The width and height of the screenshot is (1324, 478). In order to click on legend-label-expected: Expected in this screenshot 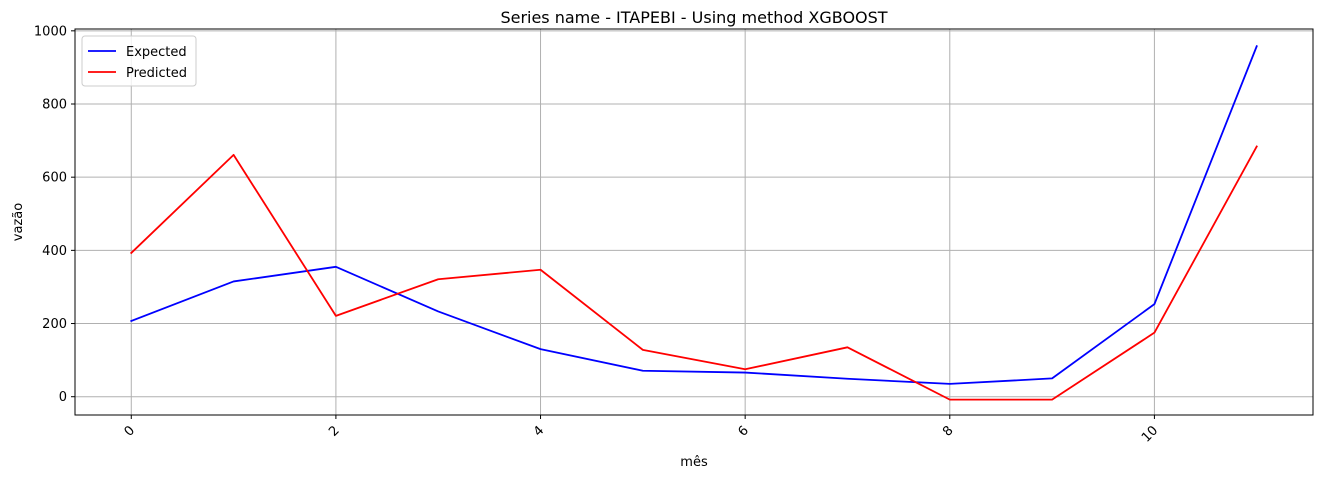, I will do `click(156, 52)`.